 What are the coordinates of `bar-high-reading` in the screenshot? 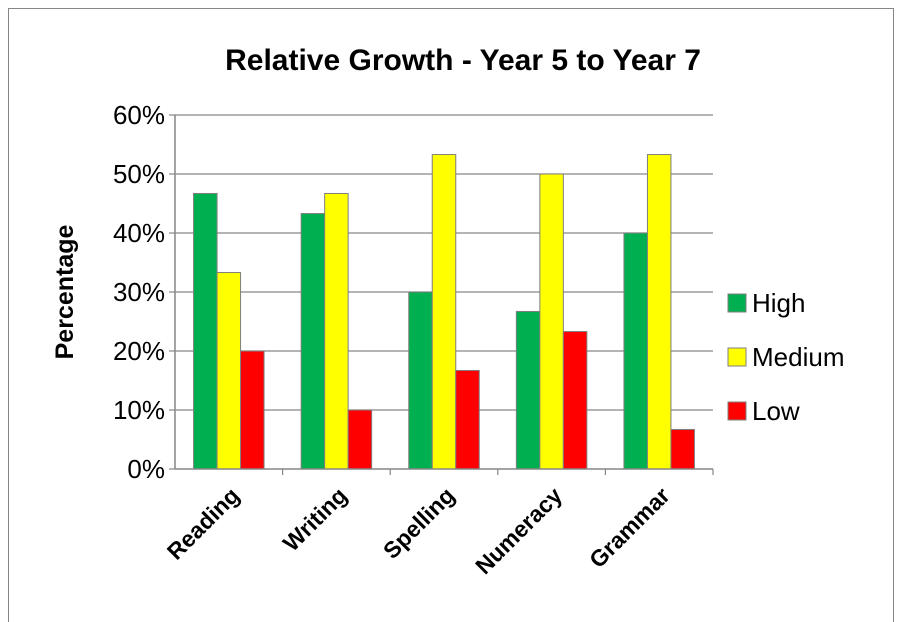 It's located at (205, 331).